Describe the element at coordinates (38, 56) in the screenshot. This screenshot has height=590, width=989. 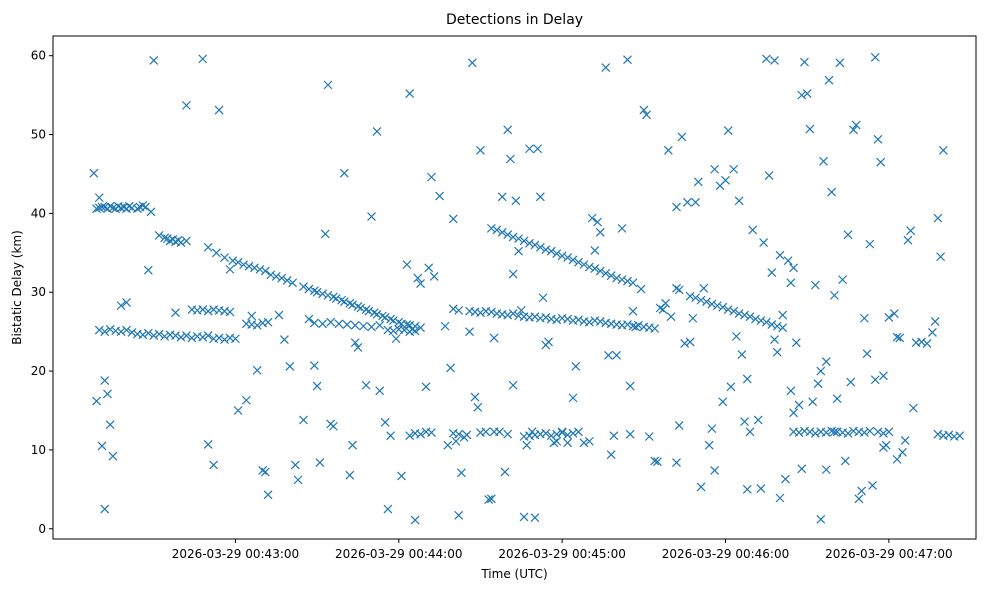
I see `y-tick-label: 60` at that location.